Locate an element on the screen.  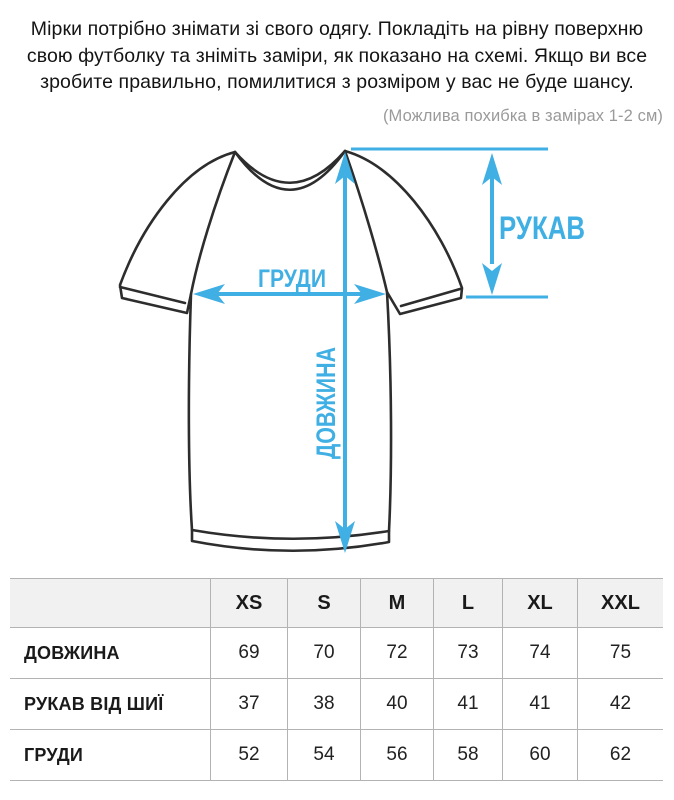
table-row-sleeve: РУКАВ ВІД ШИЇ 37 38 40 41 41 42 is located at coordinates (336, 703).